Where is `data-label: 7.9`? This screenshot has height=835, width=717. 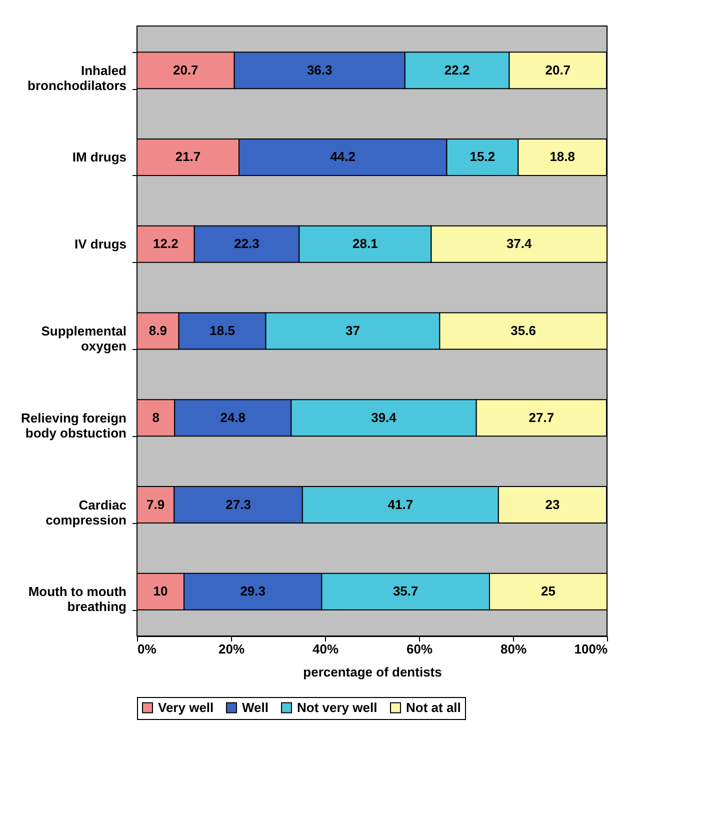 data-label: 7.9 is located at coordinates (155, 504).